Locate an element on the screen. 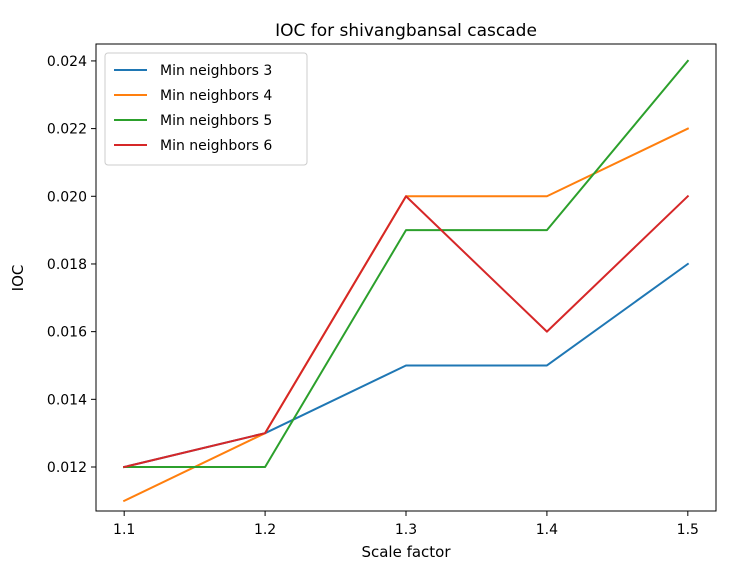  x-tick-label: 1.2 is located at coordinates (265, 530).